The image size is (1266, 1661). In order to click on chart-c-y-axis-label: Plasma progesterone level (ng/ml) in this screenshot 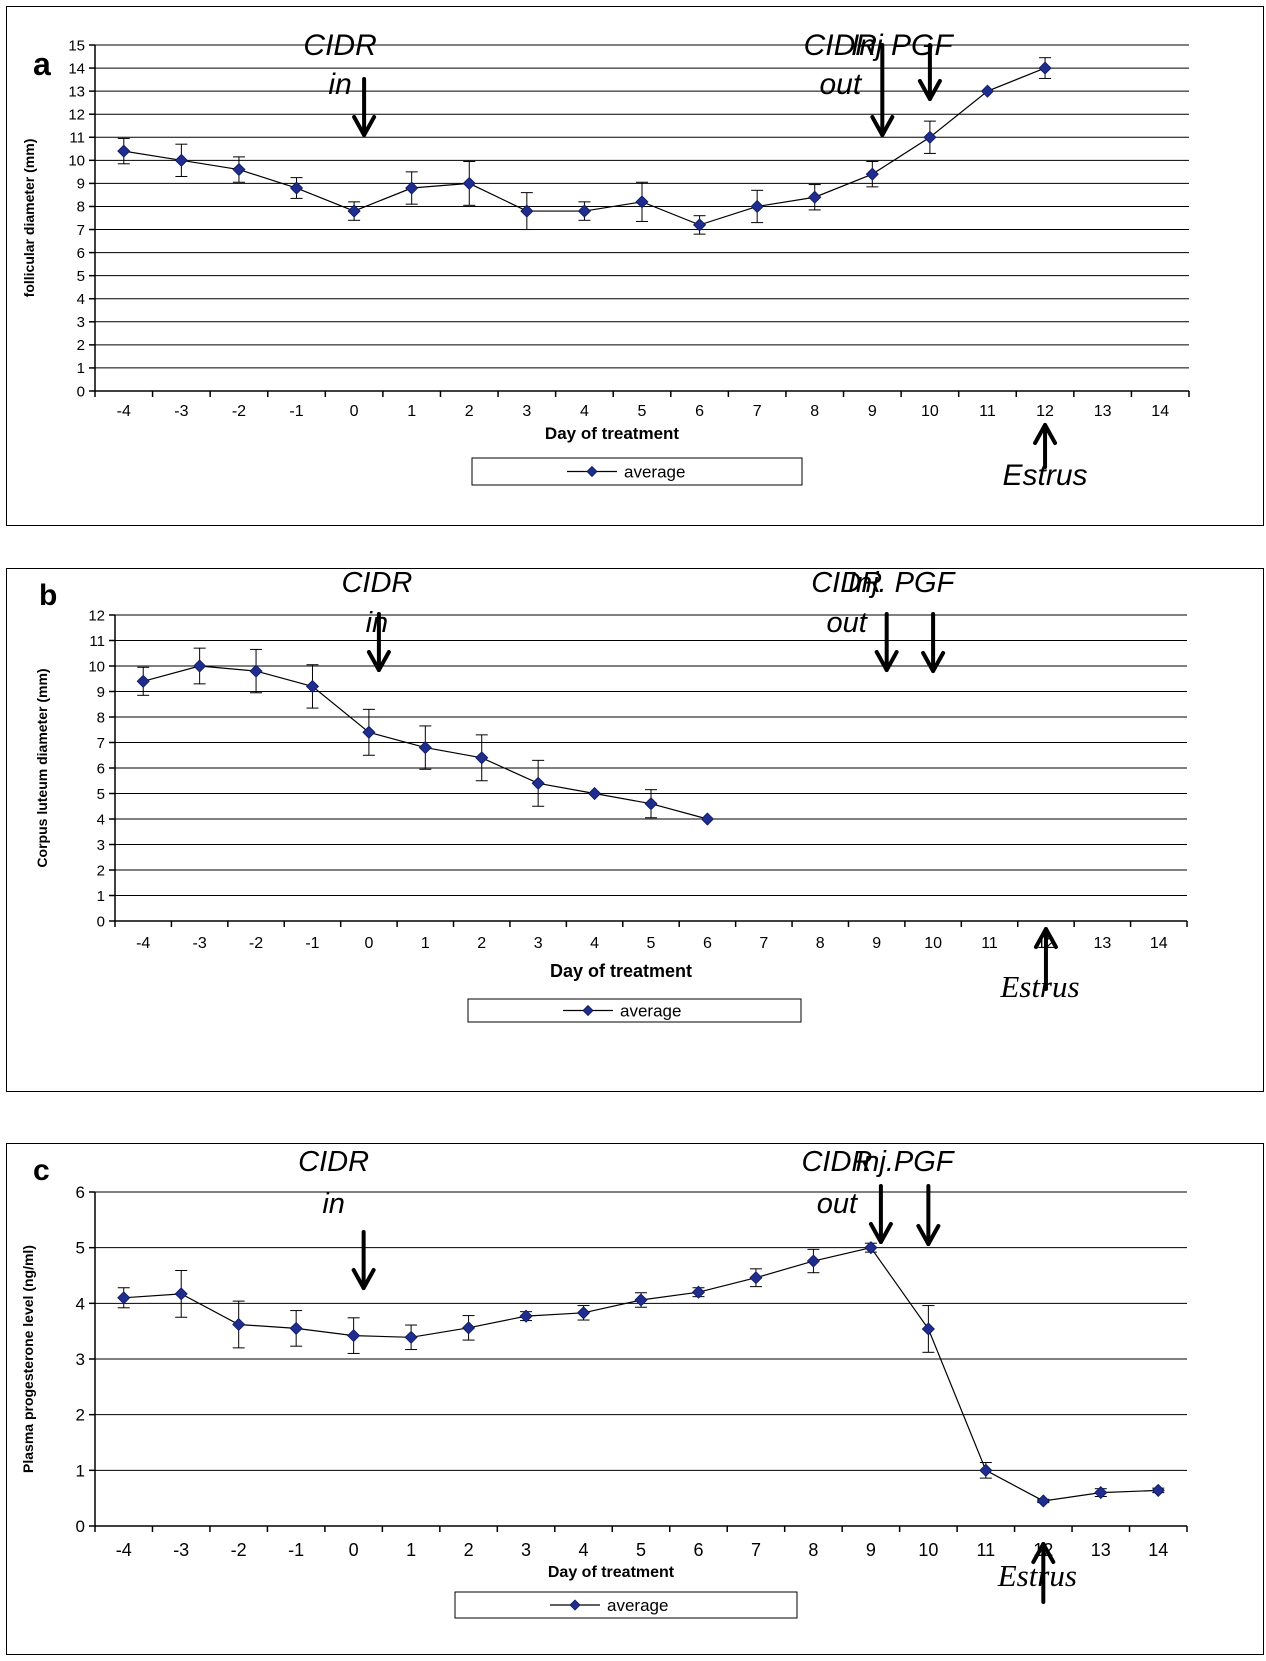, I will do `click(28, 1359)`.